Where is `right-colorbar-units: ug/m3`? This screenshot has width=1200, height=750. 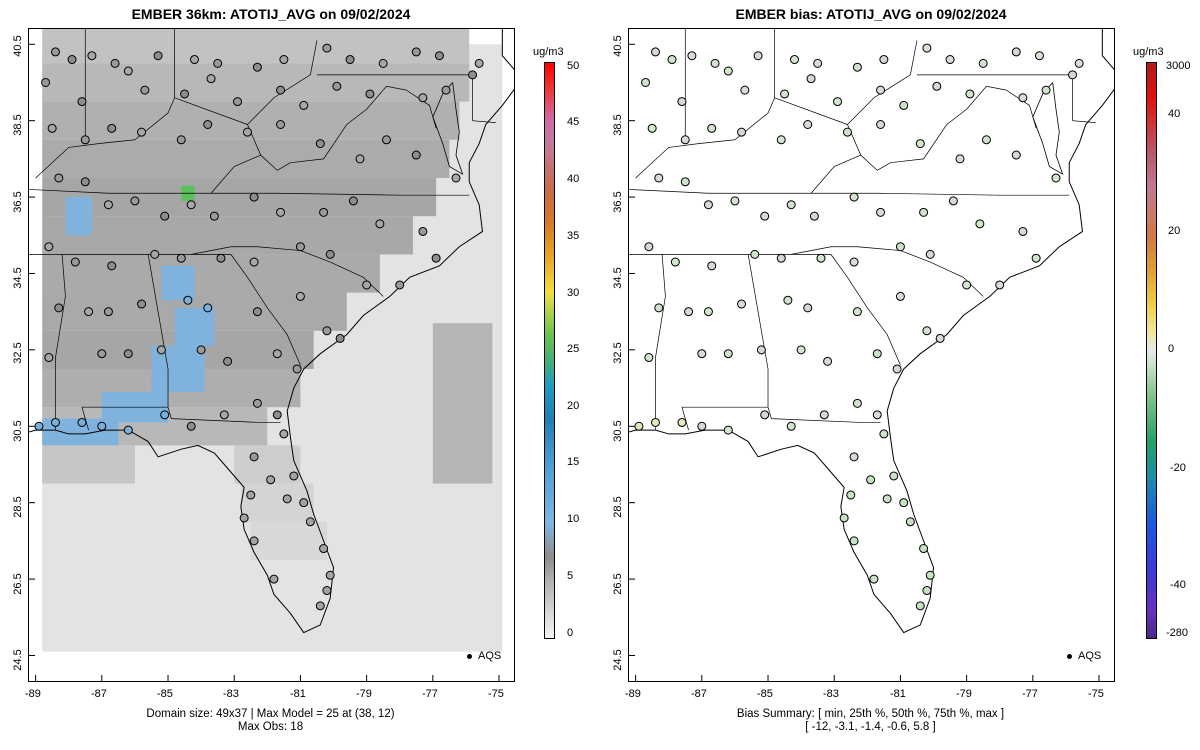
right-colorbar-units: ug/m3 is located at coordinates (1148, 52).